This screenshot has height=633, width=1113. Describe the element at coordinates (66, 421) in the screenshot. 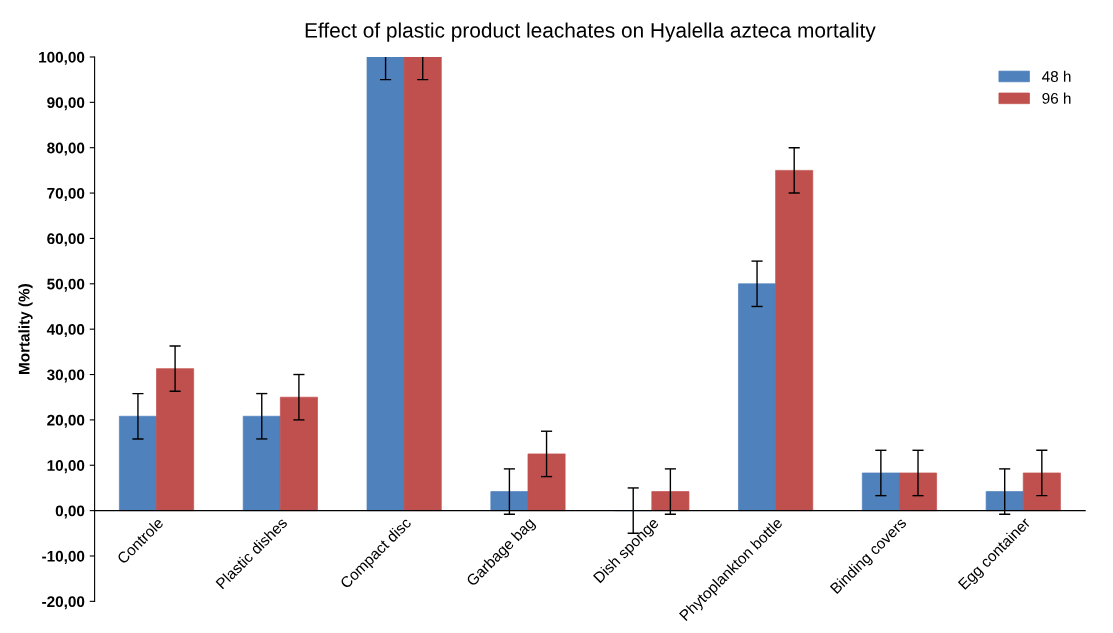

I see `y-tick-label: 20,00` at that location.